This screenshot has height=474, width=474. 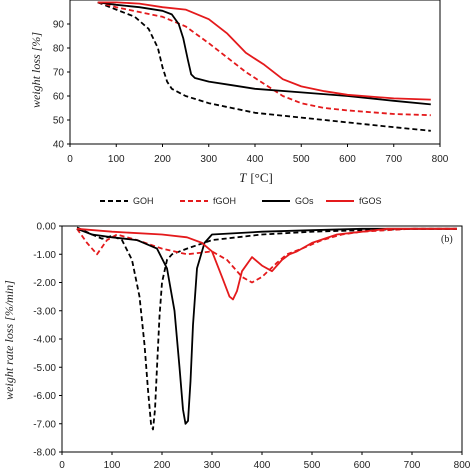 I want to click on bottom-x-tick-label: 400, so click(x=262, y=465).